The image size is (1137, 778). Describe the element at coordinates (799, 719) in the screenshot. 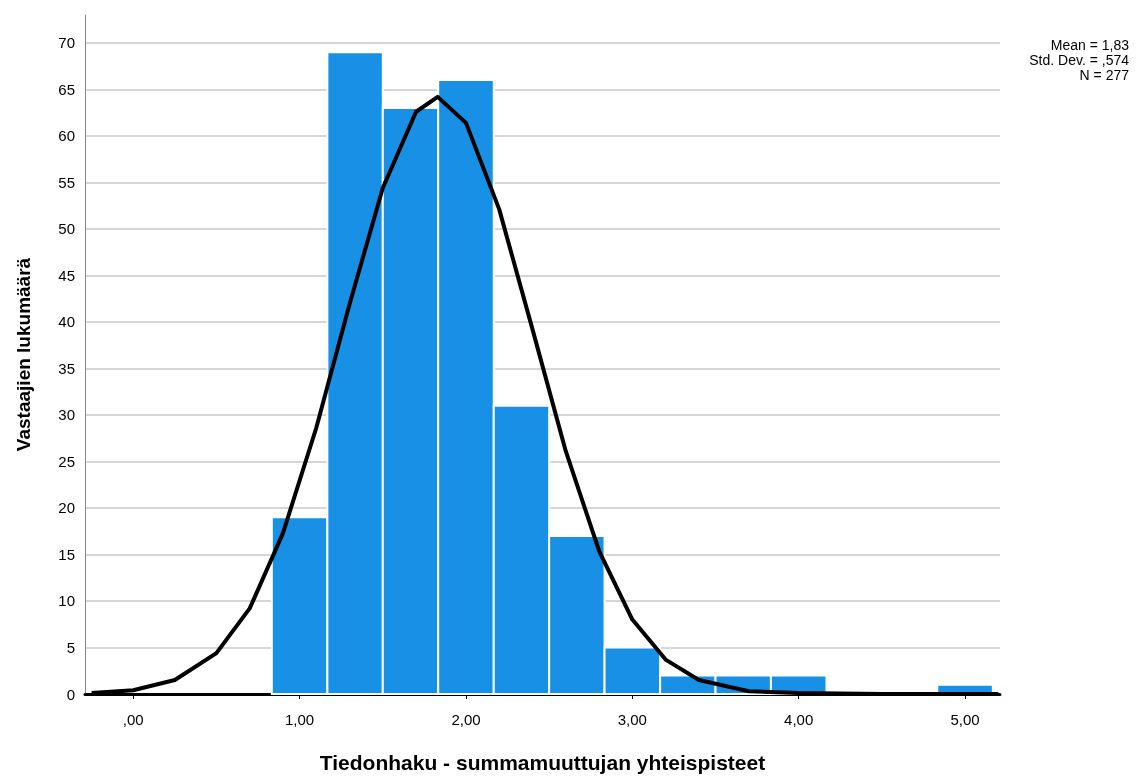

I see `x-tick-label: 4,00` at that location.